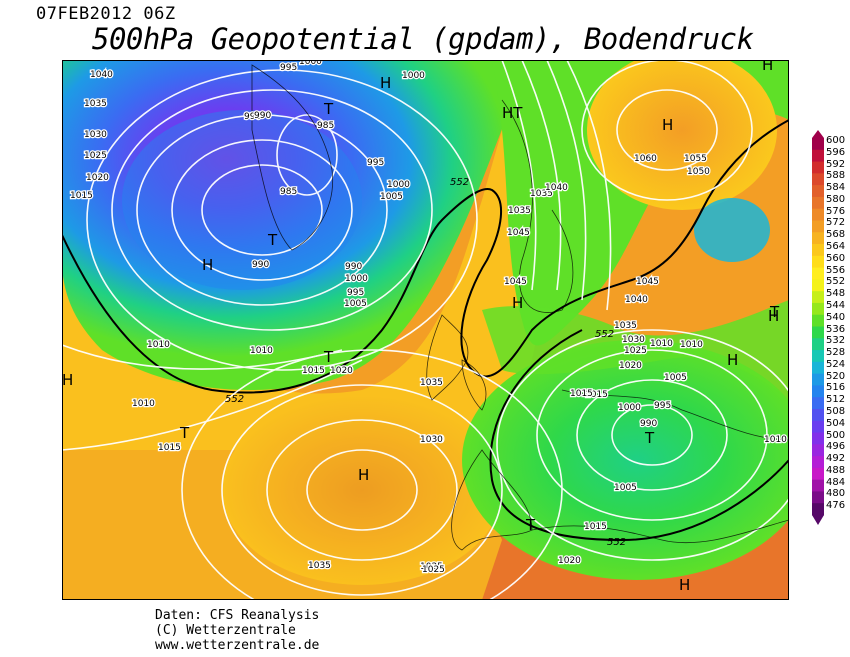 The height and width of the screenshot is (657, 850). Describe the element at coordinates (836, 447) in the screenshot. I see `legend-level-label: 496` at that location.